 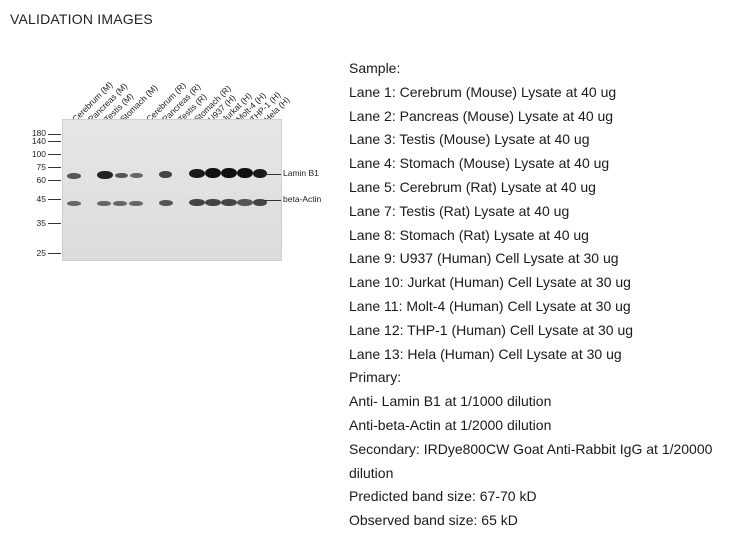 I want to click on info-line: Lane 5: Cerebrum (Rat) Lysate at 40 ug, so click(x=472, y=186).